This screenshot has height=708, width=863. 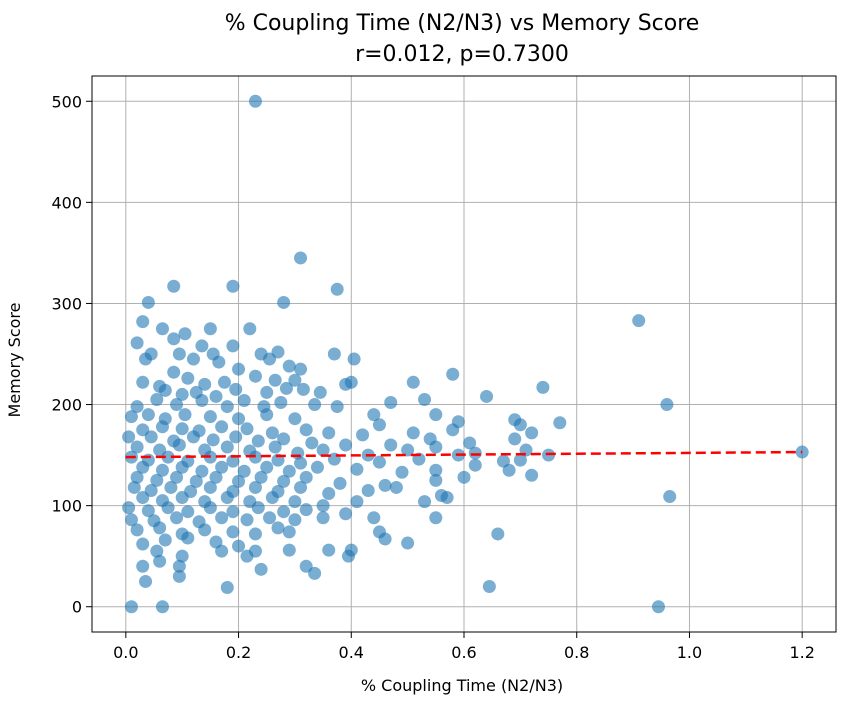 I want to click on x-axis-label: % Coupling Time (N2/N3), so click(x=462, y=685).